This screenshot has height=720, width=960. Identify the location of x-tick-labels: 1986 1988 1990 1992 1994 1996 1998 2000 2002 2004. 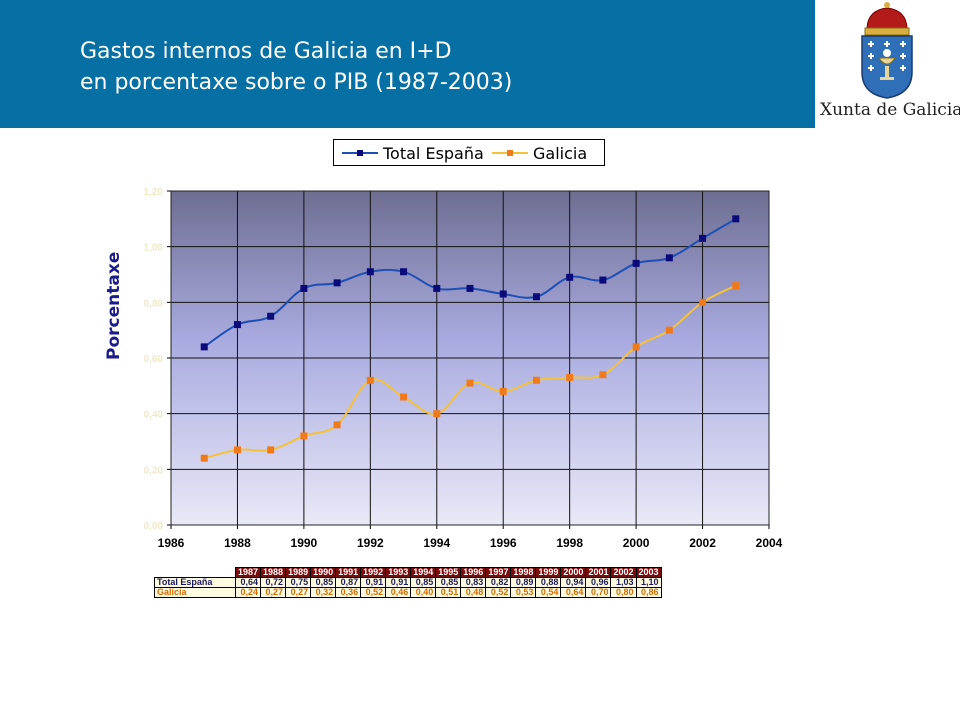
(470, 543).